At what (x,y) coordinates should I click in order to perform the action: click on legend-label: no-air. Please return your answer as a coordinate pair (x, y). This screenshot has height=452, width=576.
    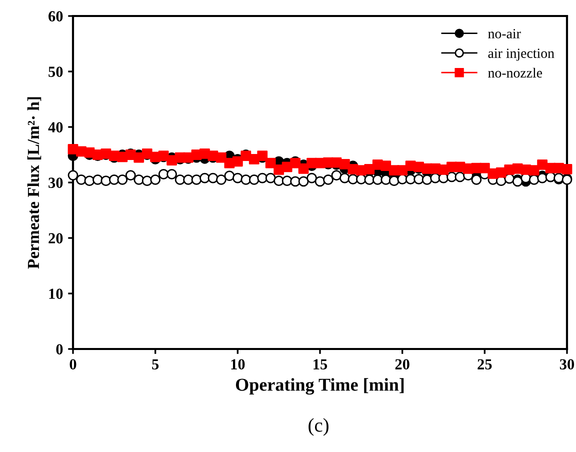
    Looking at the image, I should click on (504, 33).